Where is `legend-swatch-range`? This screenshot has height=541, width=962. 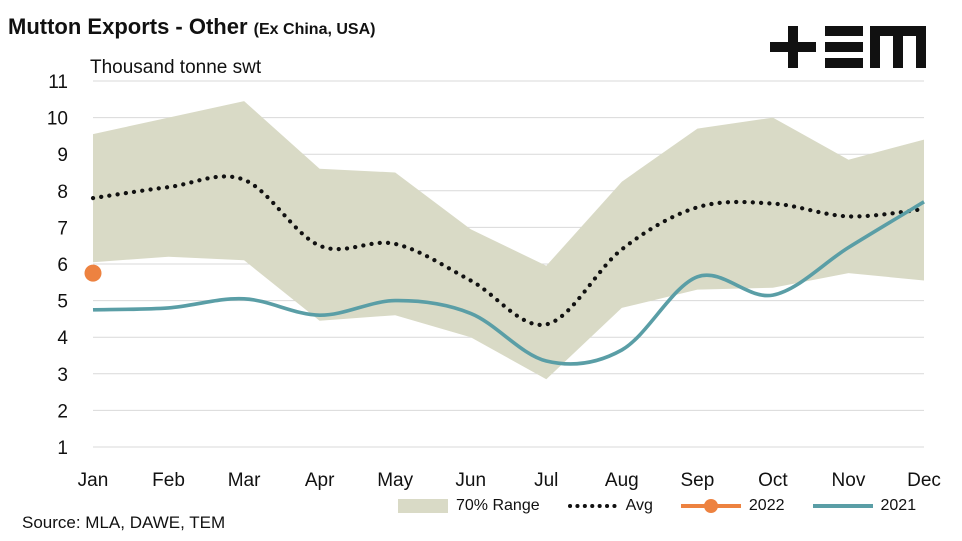
legend-swatch-range is located at coordinates (423, 506).